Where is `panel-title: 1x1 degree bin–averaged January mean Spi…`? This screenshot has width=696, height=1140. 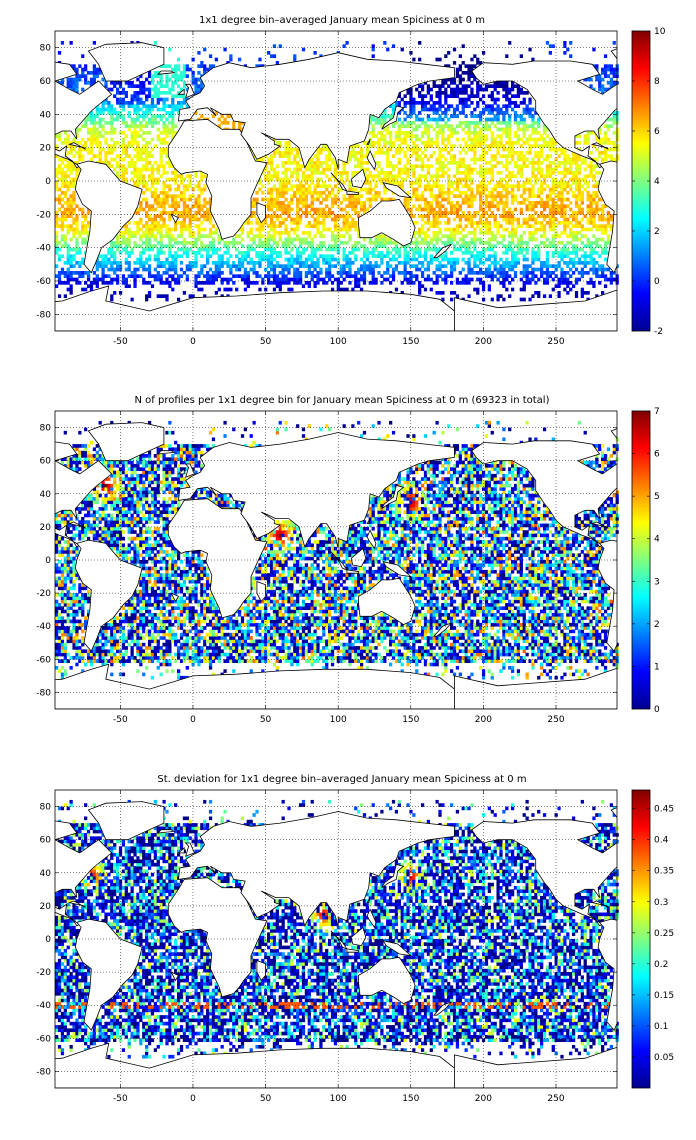 panel-title: 1x1 degree bin–averaged January mean Spi… is located at coordinates (342, 20).